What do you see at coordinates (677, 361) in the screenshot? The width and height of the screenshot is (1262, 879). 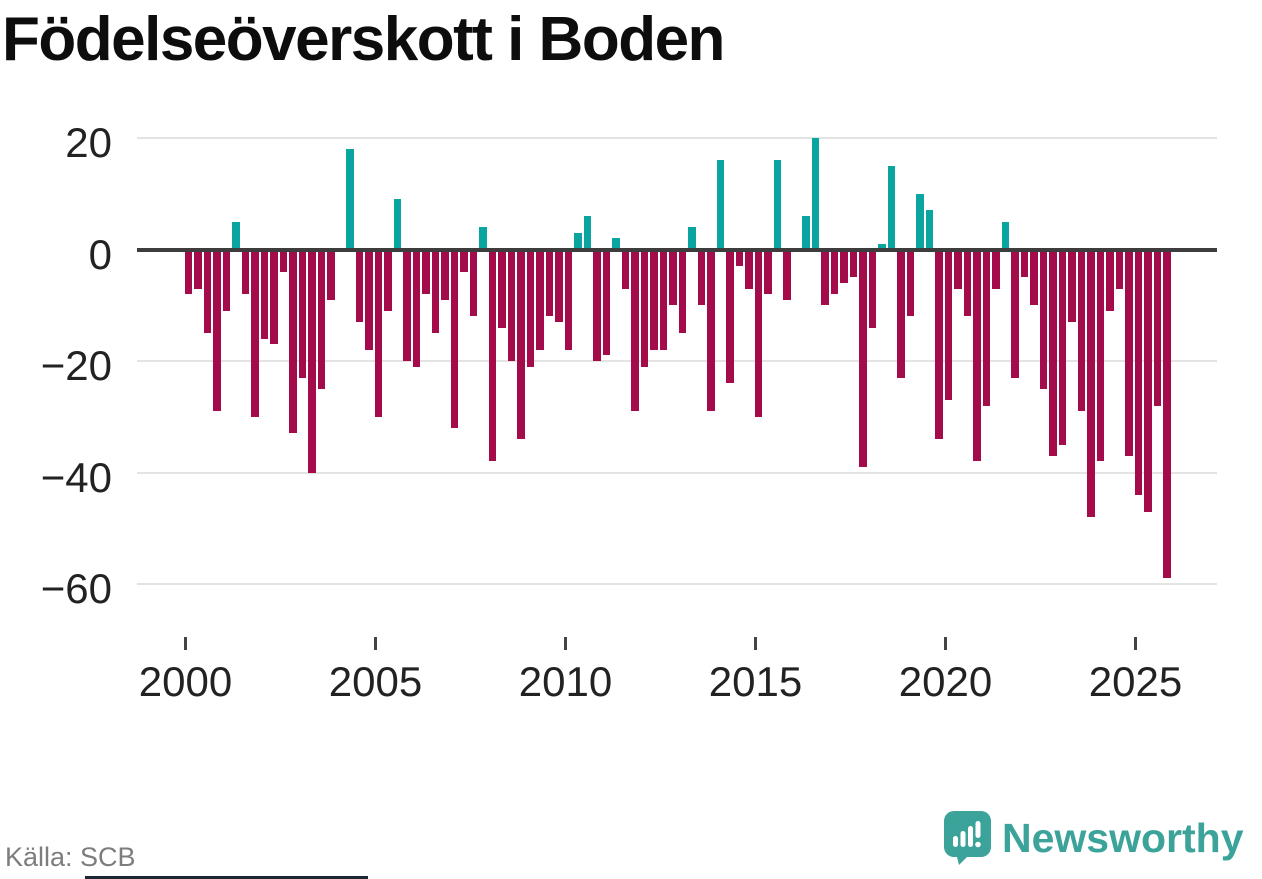 I see `gridline--20` at bounding box center [677, 361].